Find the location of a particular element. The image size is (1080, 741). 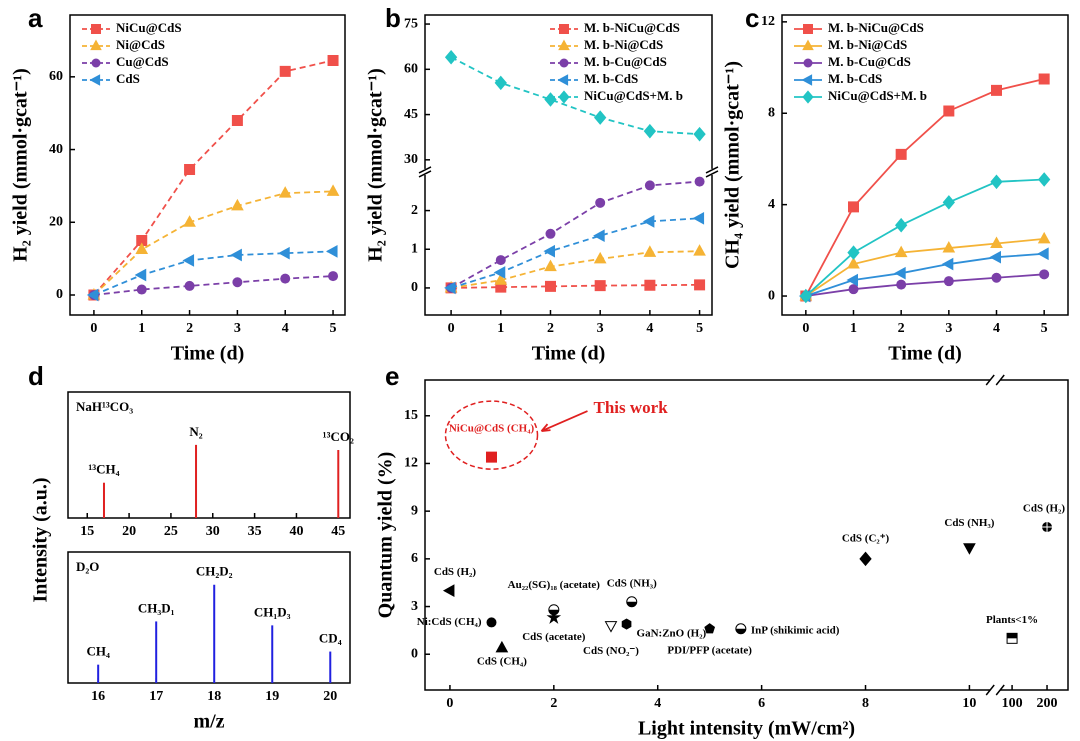

peak-label: CH₄ is located at coordinates (98, 651).